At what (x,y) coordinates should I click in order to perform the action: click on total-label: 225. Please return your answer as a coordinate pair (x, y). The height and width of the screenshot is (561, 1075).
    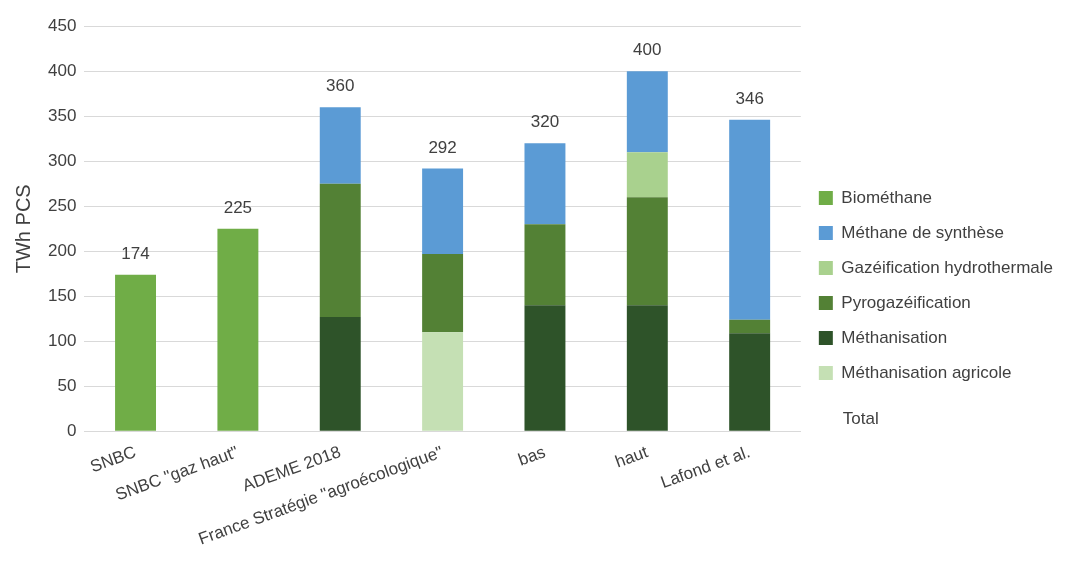
    Looking at the image, I should click on (238, 207).